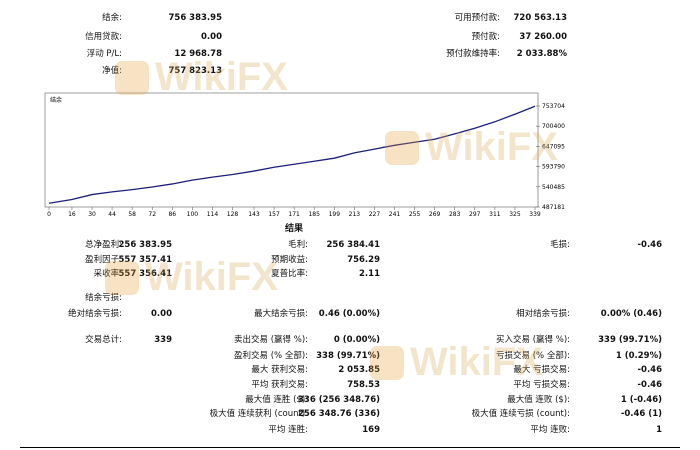 The height and width of the screenshot is (450, 700). Describe the element at coordinates (339, 414) in the screenshot. I see `field-value: 256 348.76 (336)` at that location.